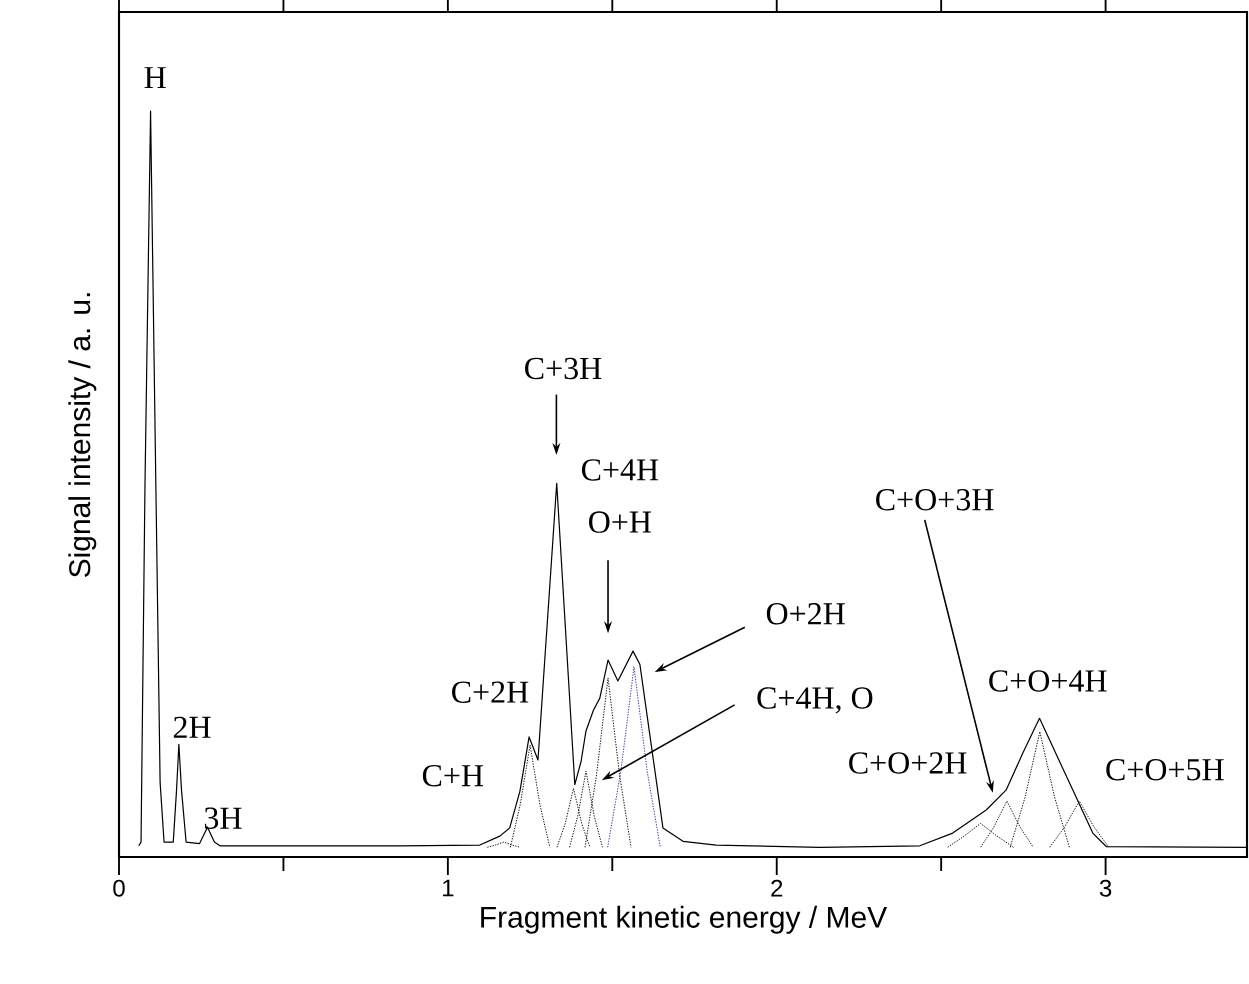  Describe the element at coordinates (1165, 769) in the screenshot. I see `annotation: C+O+5H` at that location.